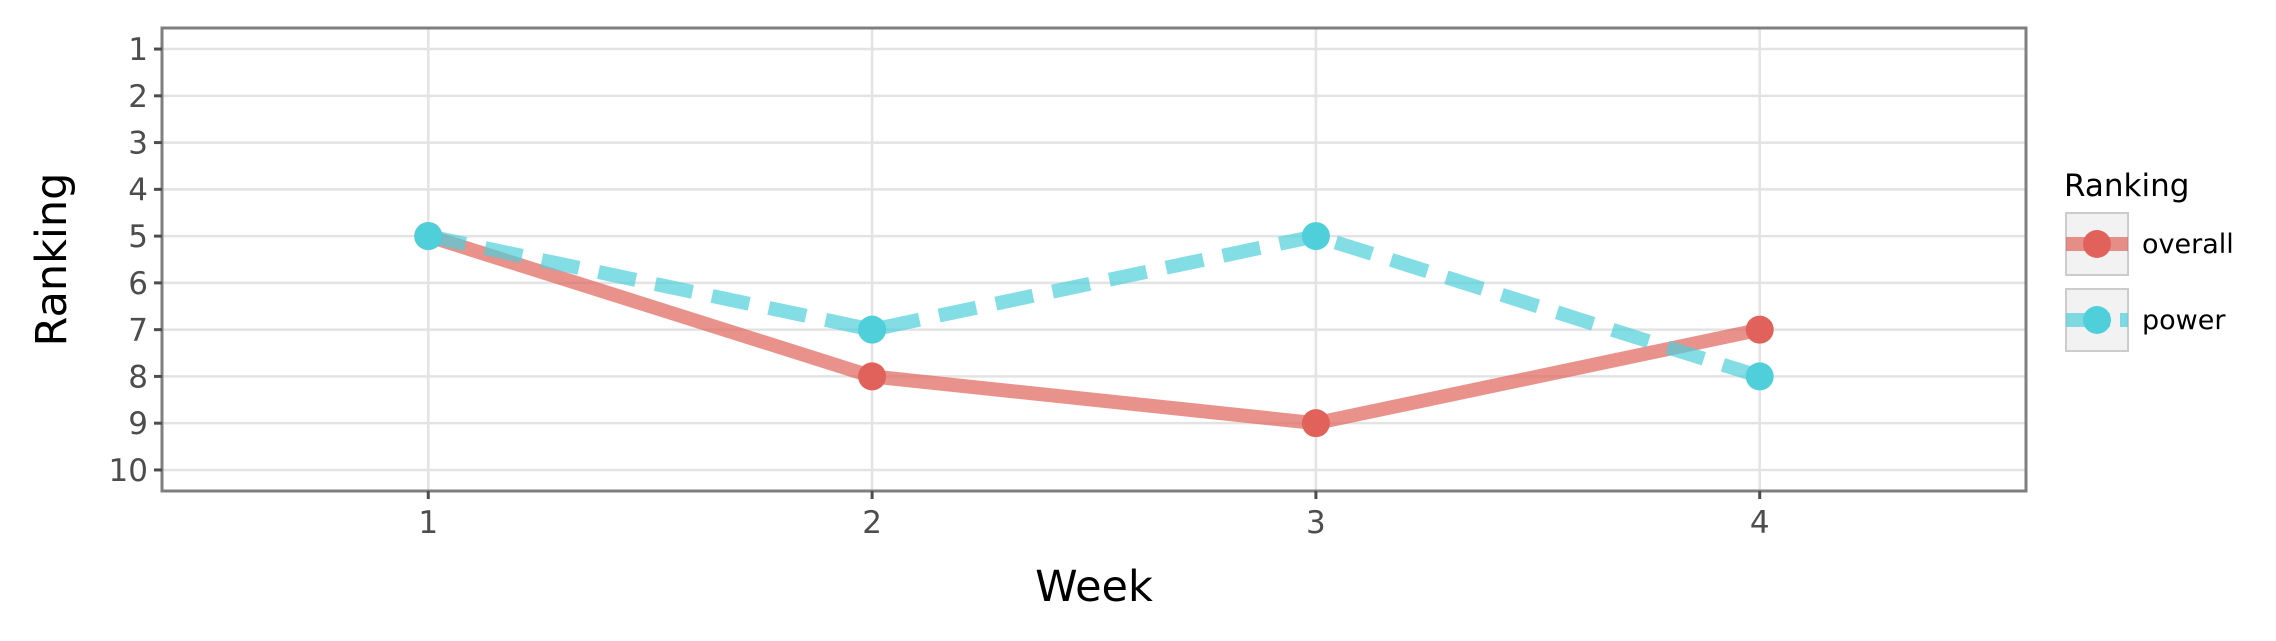 The image size is (2276, 641). What do you see at coordinates (872, 523) in the screenshot?
I see `x-tick-label: 2` at bounding box center [872, 523].